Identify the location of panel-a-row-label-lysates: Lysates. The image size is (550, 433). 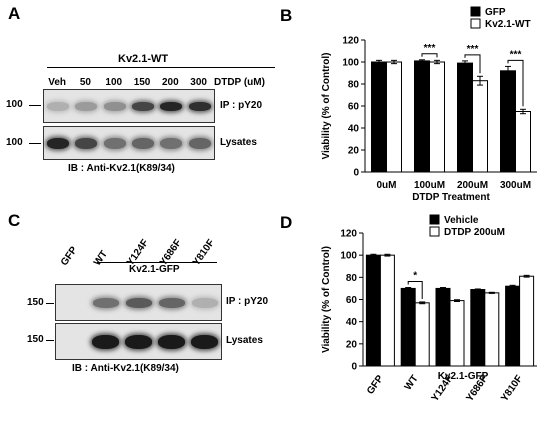
(238, 142).